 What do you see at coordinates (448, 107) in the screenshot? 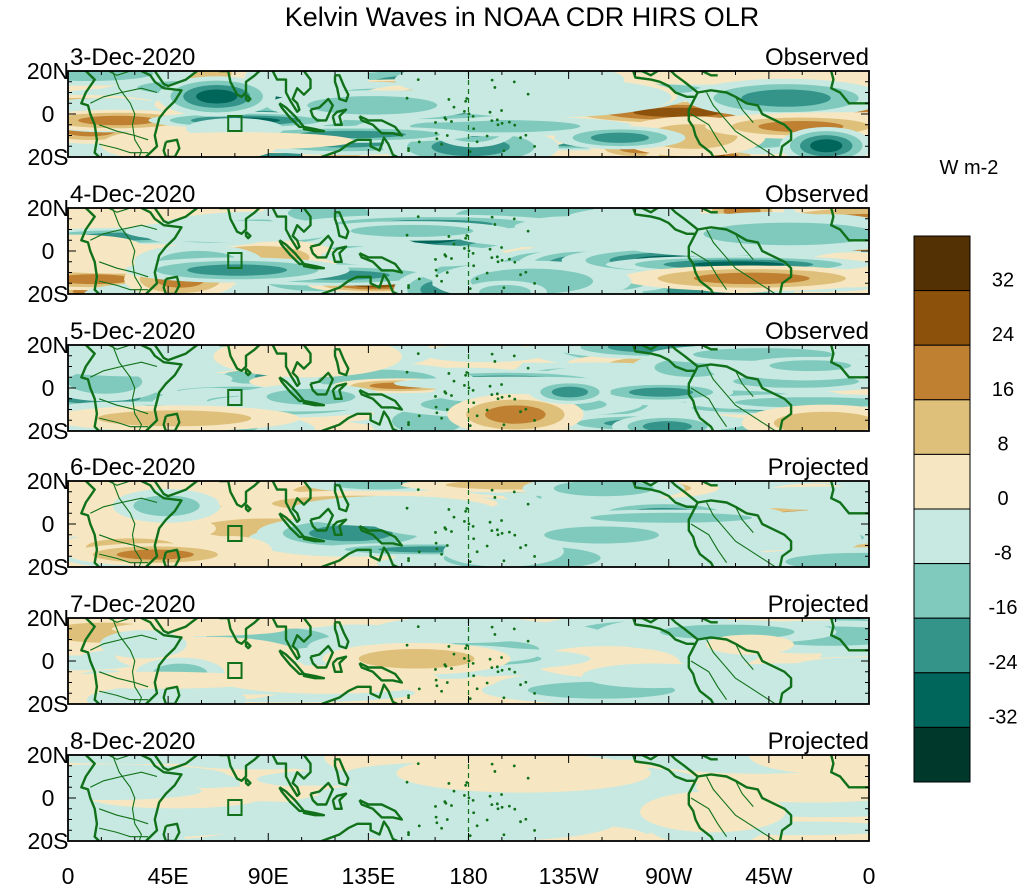
I see `map-panel: 20N 0 20S 3-Dec-2020 Observed` at bounding box center [448, 107].